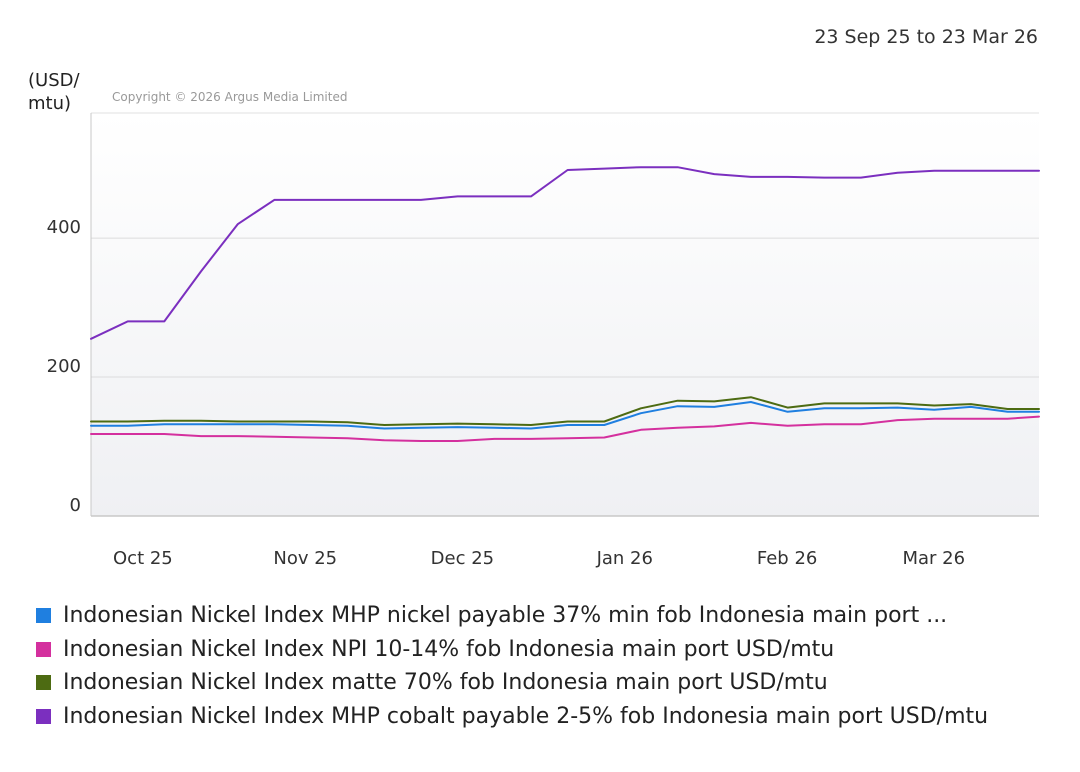  What do you see at coordinates (926, 37) in the screenshot?
I see `date-range: 23 Sep 25 to 23 Mar 26` at bounding box center [926, 37].